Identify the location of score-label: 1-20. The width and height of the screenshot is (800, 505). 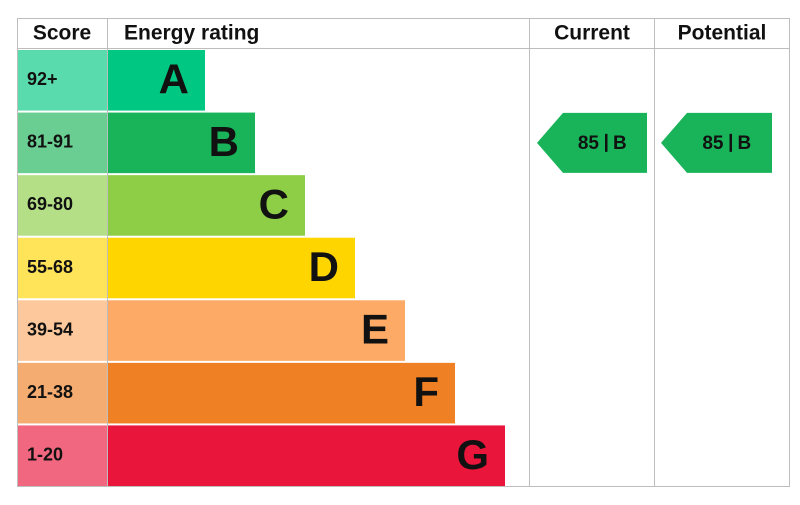
(45, 454).